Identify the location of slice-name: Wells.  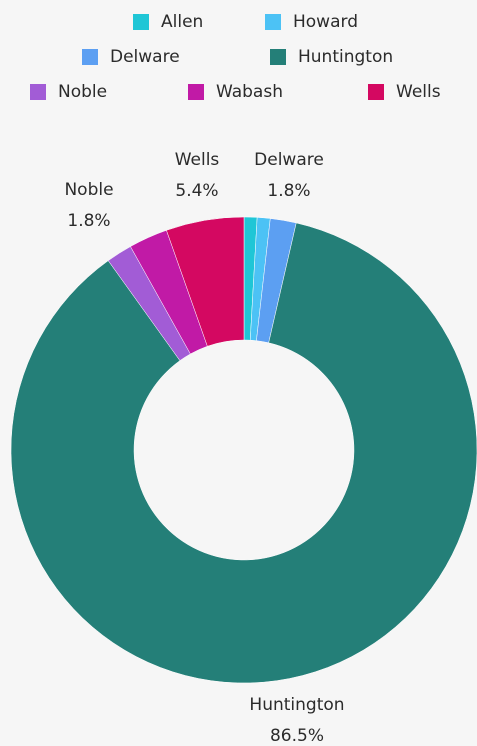
(197, 160).